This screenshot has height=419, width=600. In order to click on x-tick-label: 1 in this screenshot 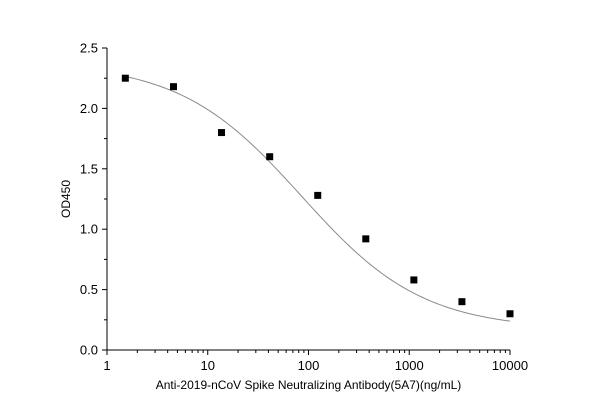, I will do `click(106, 365)`.